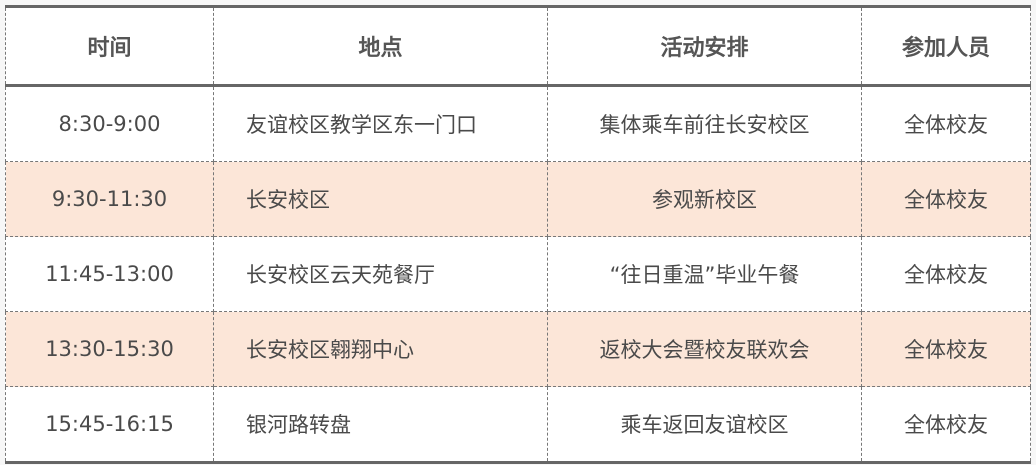 This screenshot has height=465, width=1036. What do you see at coordinates (380, 199) in the screenshot?
I see `location-cell: 长安校区` at bounding box center [380, 199].